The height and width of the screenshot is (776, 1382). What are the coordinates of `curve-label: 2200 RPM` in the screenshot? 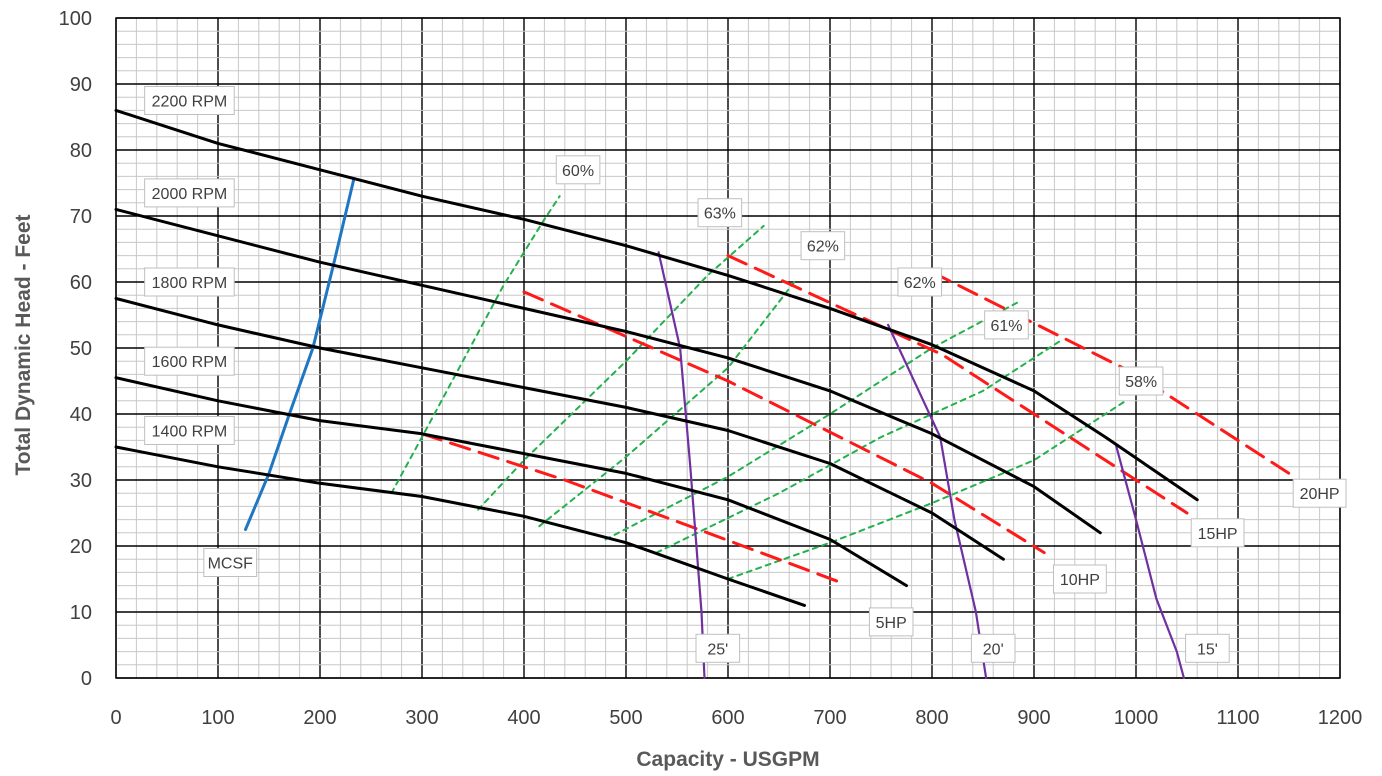 It's located at (189, 100).